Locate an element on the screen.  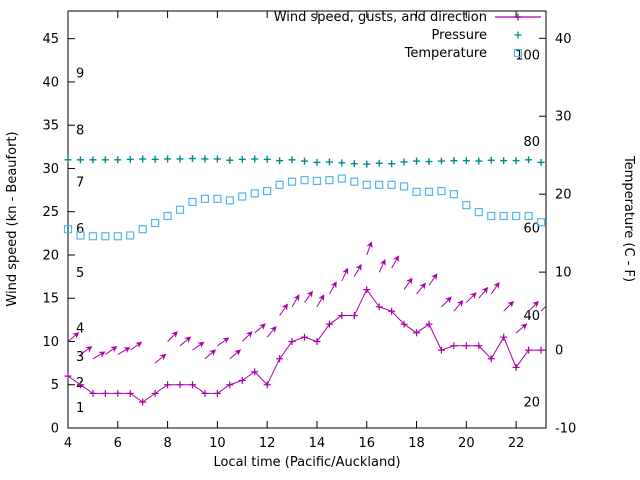
temperature-series is located at coordinates (304, 207).